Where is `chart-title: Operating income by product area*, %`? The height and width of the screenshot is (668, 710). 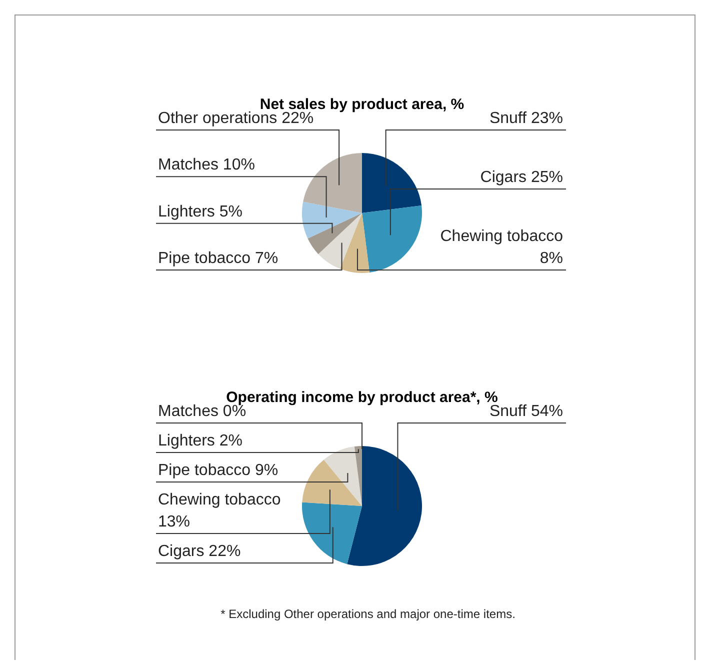 chart-title: Operating income by product area*, % is located at coordinates (362, 397).